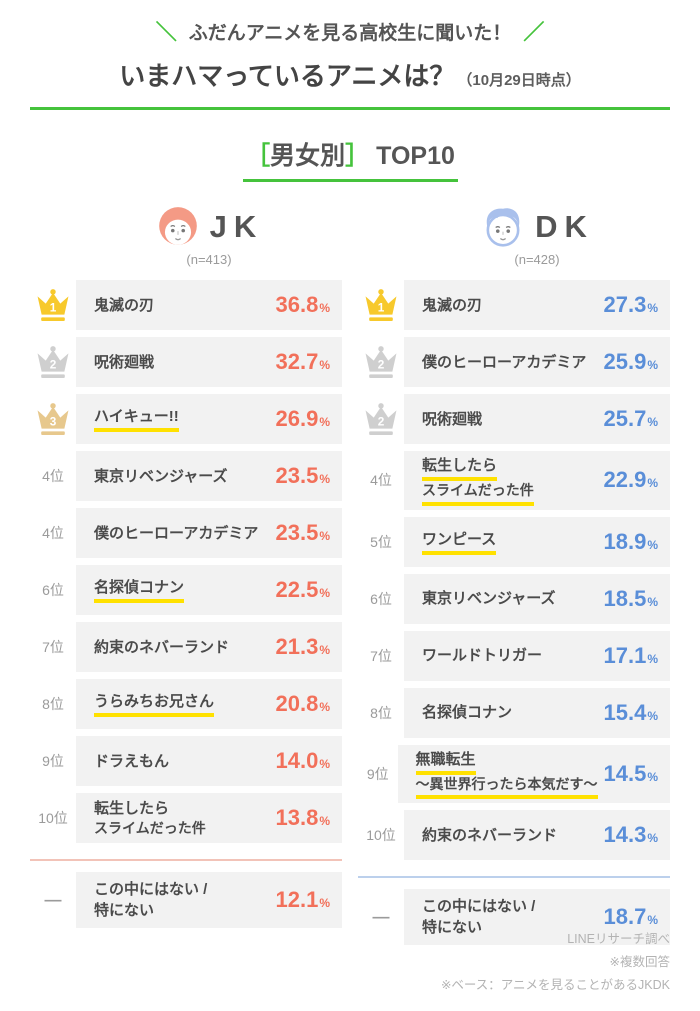 Image resolution: width=700 pixels, height=1011 pixels. I want to click on row-band: 鬼滅の刃 36.8%, so click(209, 305).